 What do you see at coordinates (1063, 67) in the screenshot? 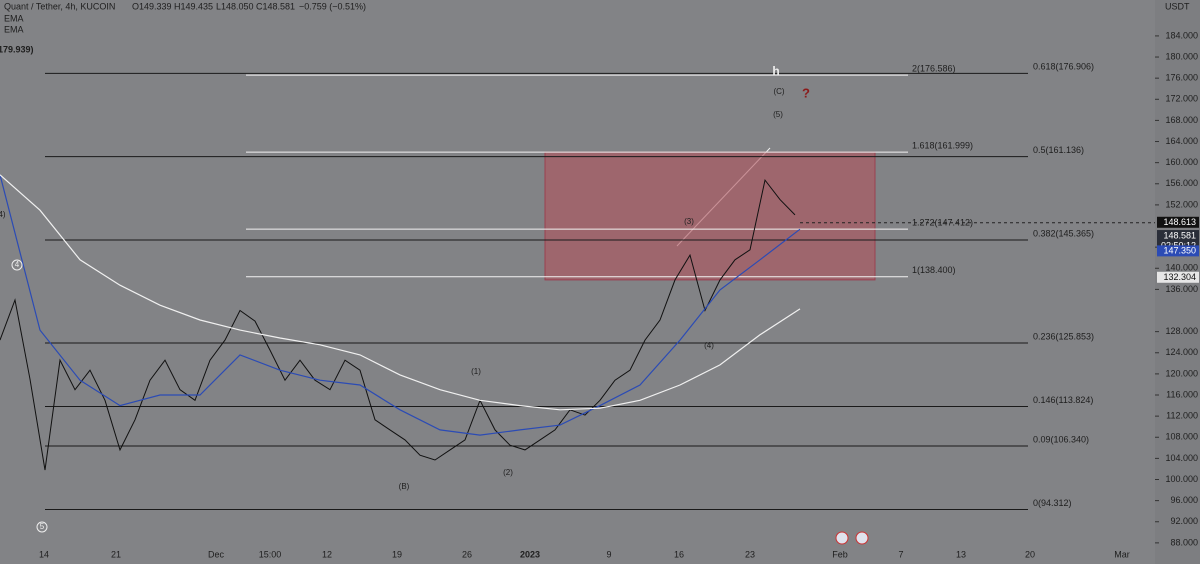
I see `fib-label: 0.618(176.906)` at bounding box center [1063, 67].